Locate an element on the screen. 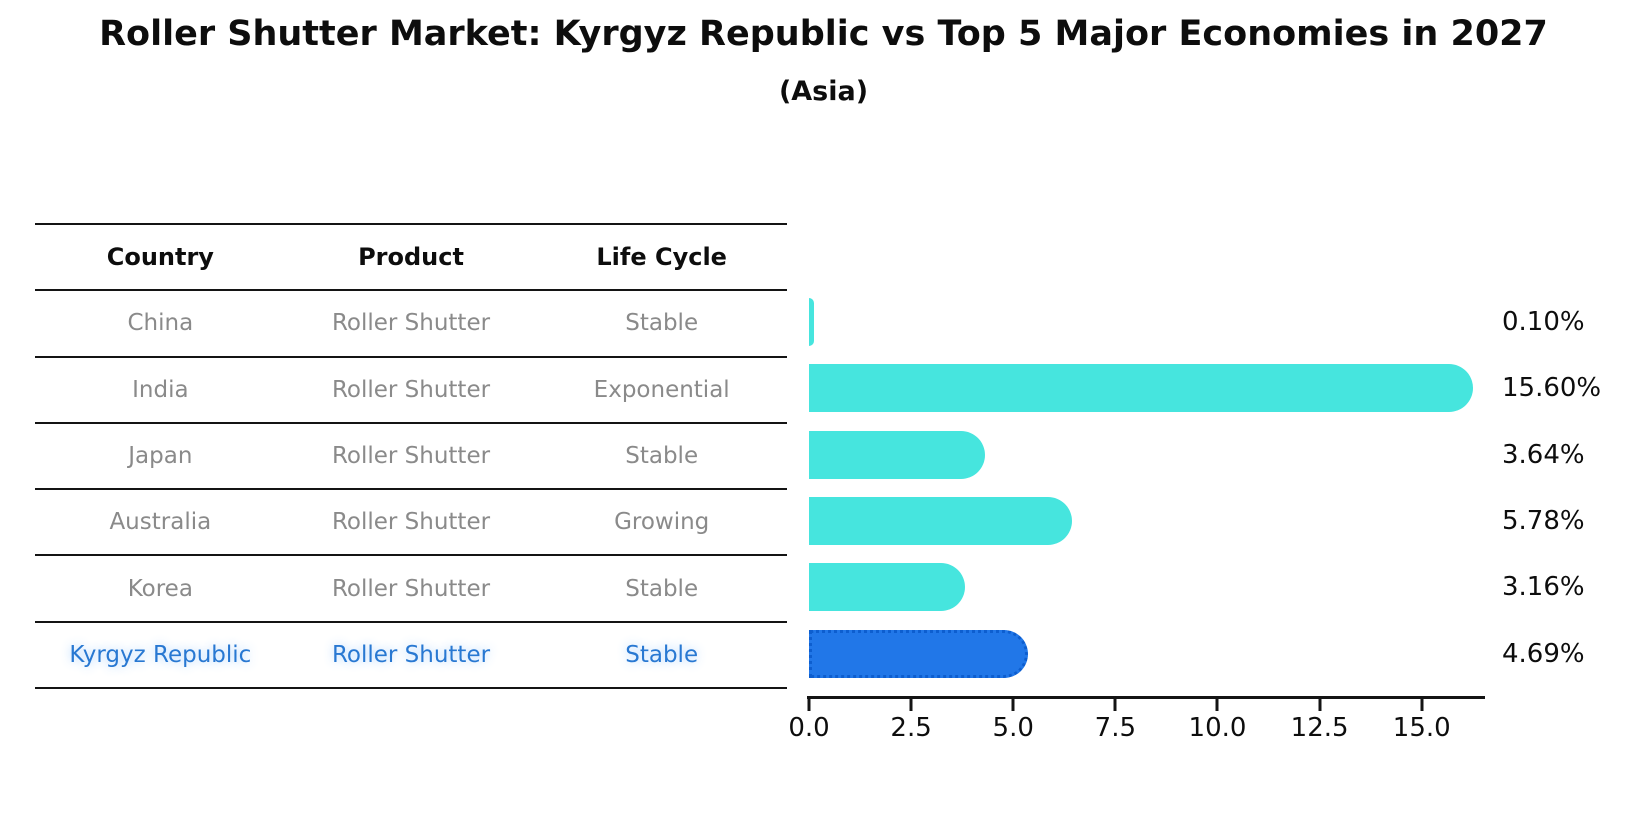 The height and width of the screenshot is (823, 1647). table-row: China Roller Shutter Stable is located at coordinates (411, 324).